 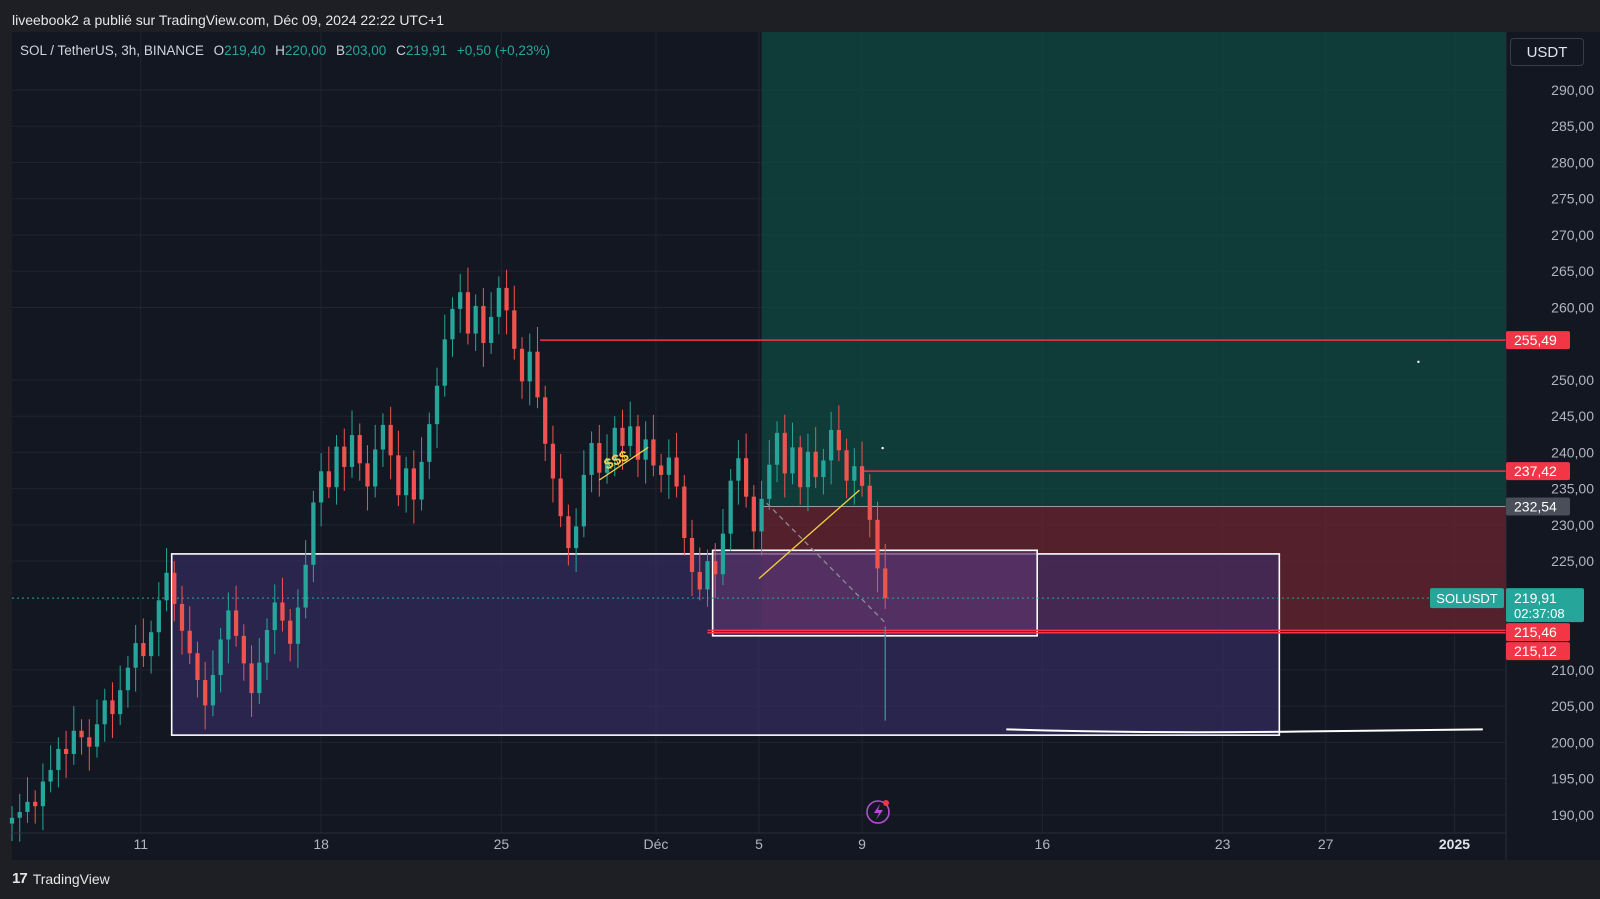 I want to click on price-tick-label: 230,00, so click(x=1572, y=525).